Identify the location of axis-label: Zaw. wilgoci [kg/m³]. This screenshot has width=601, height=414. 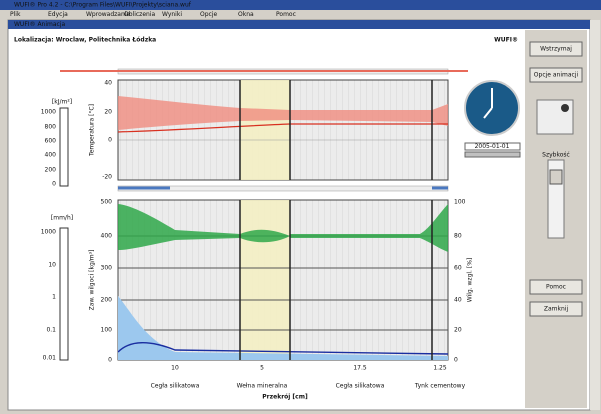
(92, 280).